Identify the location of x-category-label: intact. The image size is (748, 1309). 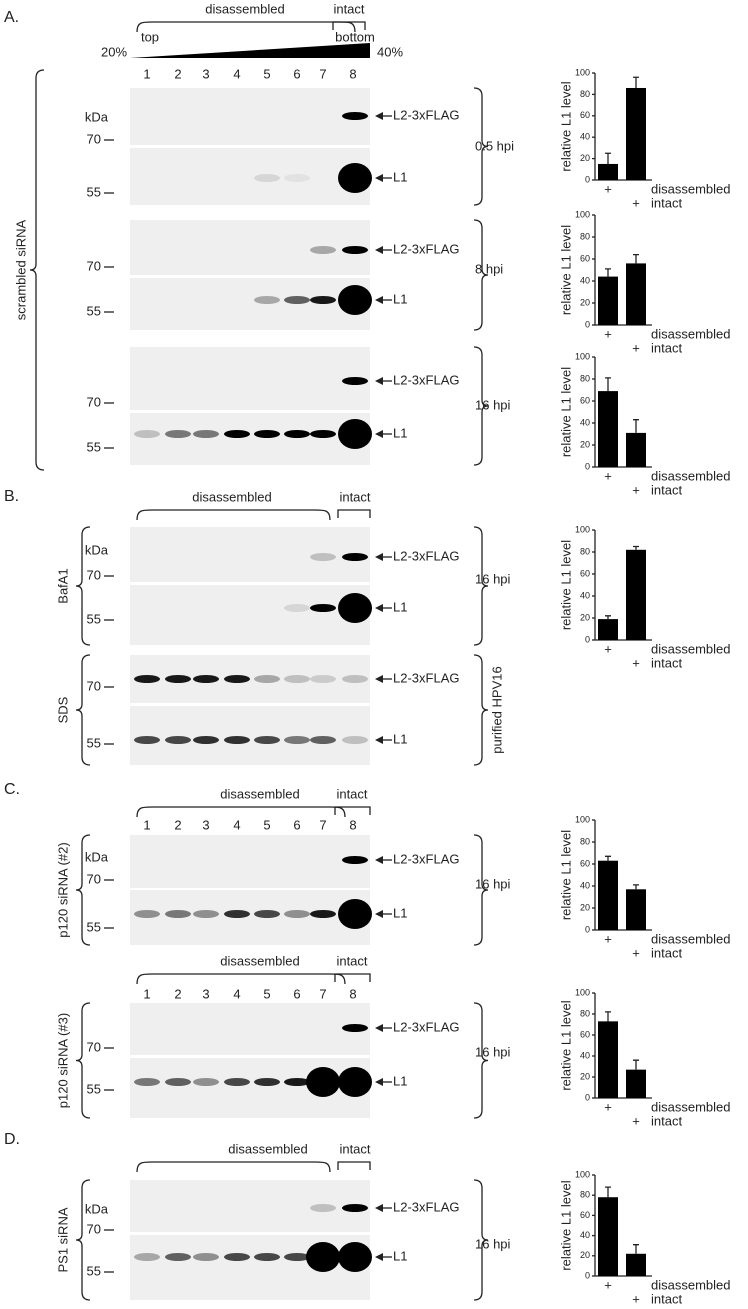
(666, 1297).